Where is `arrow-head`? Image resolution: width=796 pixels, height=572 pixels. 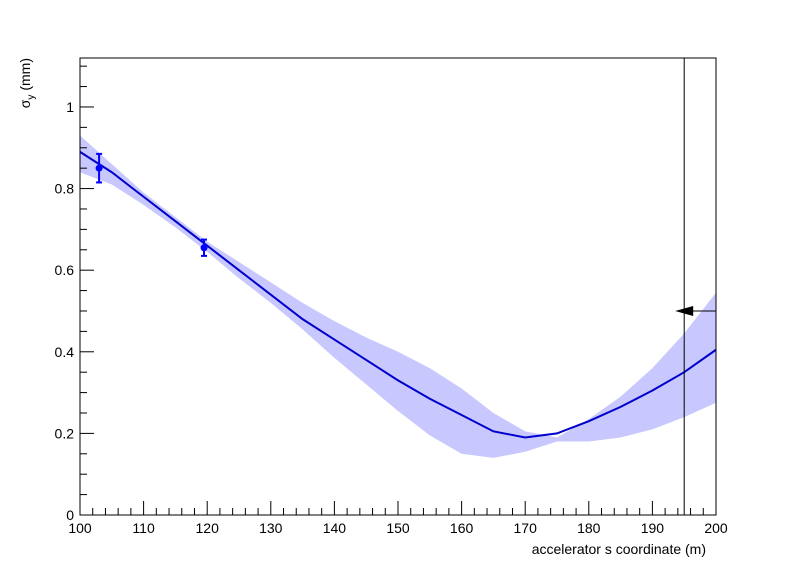 arrow-head is located at coordinates (684, 310).